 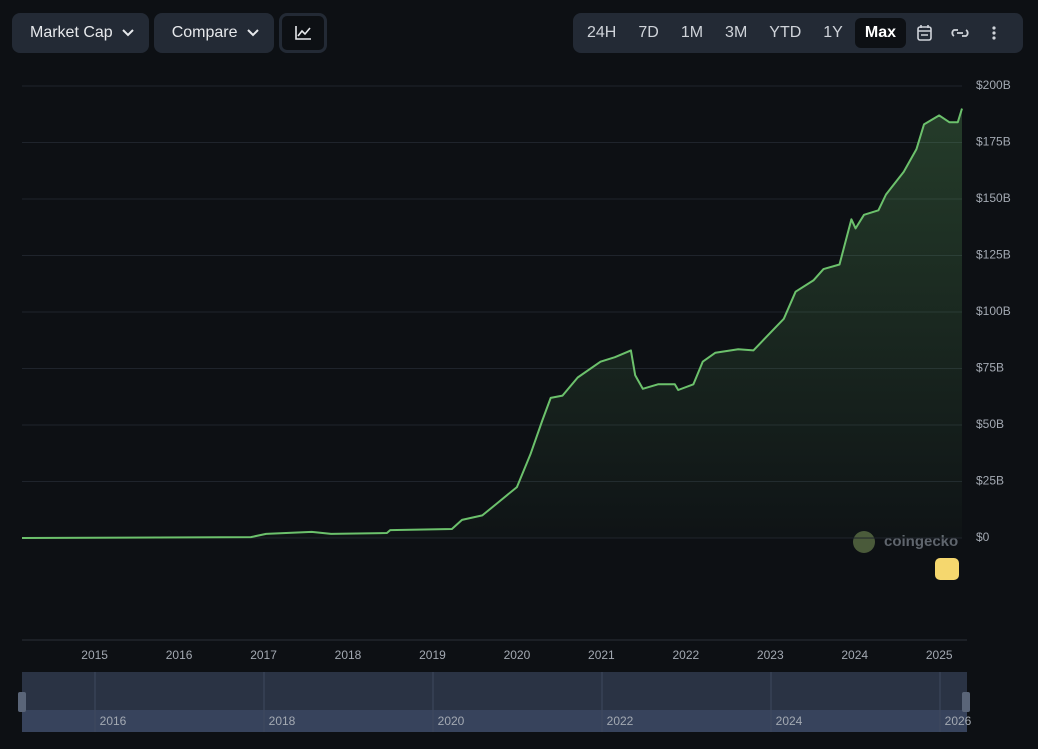 I want to click on compare-label: Compare, so click(x=204, y=32).